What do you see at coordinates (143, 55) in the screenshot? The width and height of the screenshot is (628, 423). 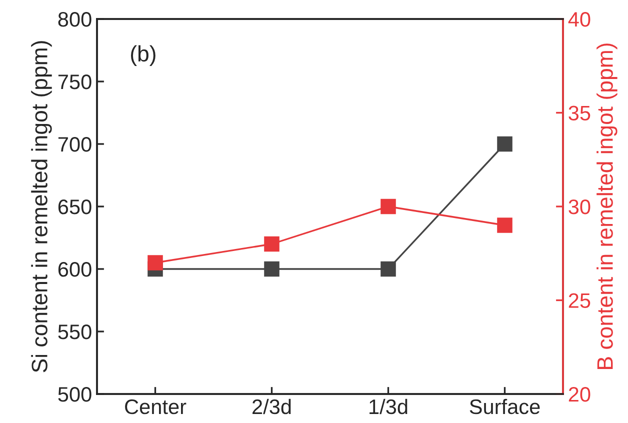 I see `annotation: (b)` at bounding box center [143, 55].